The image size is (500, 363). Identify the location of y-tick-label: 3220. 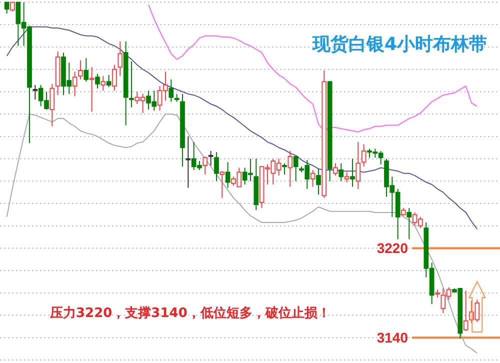
(392, 248).